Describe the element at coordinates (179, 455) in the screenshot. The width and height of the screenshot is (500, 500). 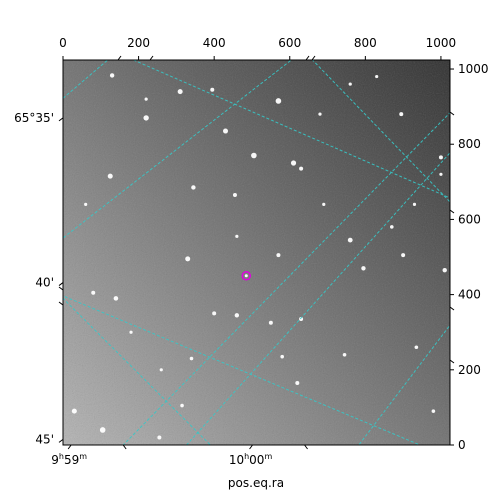
I see `ra-axis: 9h59m 10h00m` at that location.